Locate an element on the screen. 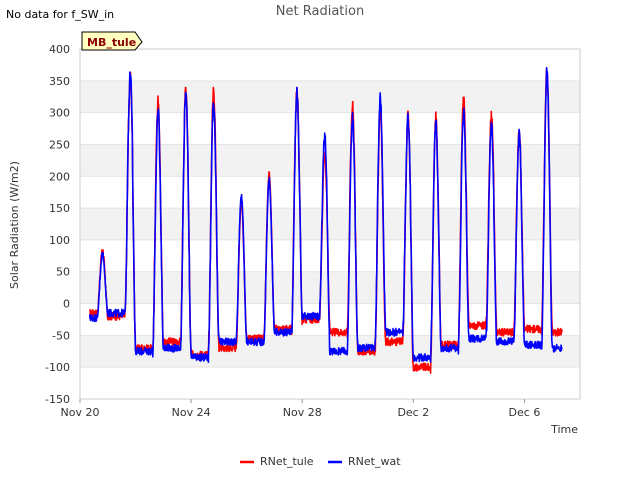  y-tick-label: 150 is located at coordinates (59, 208).